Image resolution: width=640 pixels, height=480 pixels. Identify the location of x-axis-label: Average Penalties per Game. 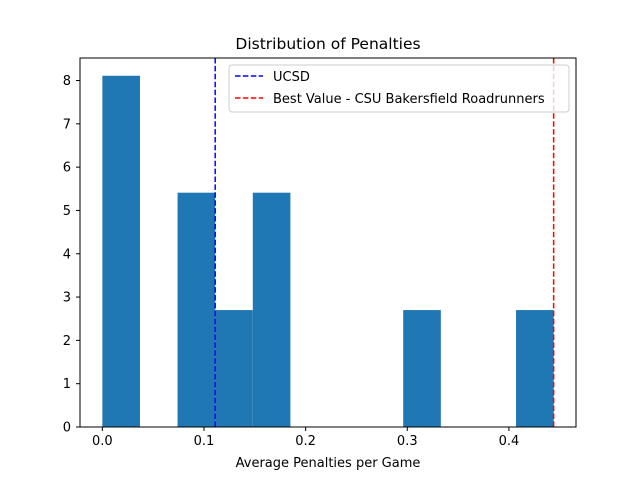
(328, 463).